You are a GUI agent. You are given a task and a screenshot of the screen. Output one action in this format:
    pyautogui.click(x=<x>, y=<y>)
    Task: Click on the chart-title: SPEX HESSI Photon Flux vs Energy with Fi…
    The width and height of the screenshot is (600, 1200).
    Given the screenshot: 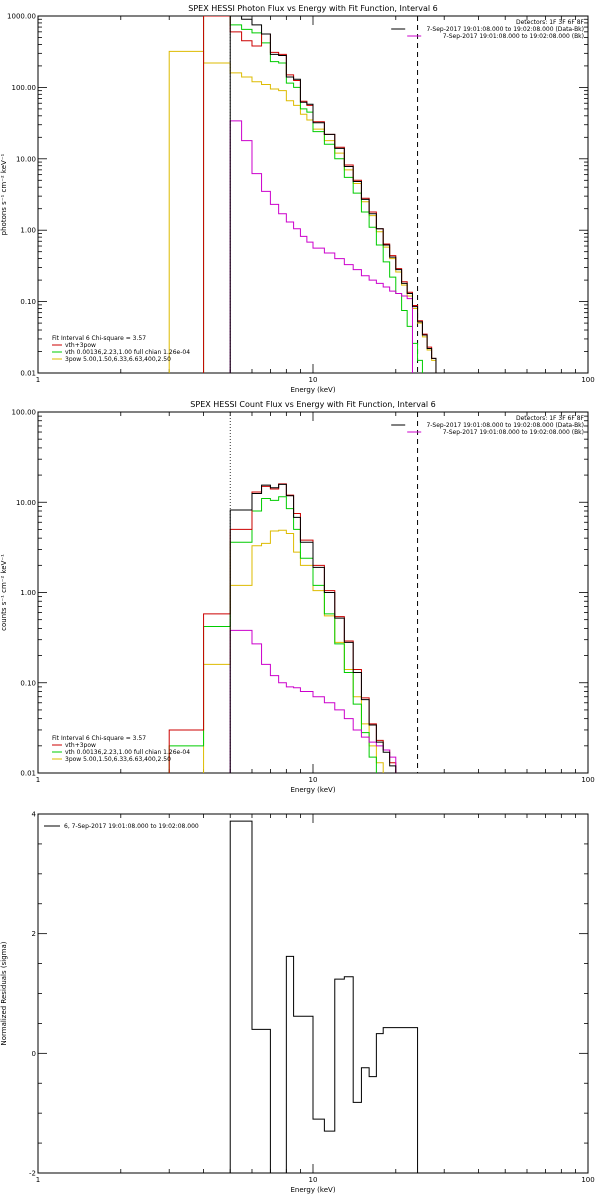 What is the action you would take?
    pyautogui.click(x=313, y=8)
    